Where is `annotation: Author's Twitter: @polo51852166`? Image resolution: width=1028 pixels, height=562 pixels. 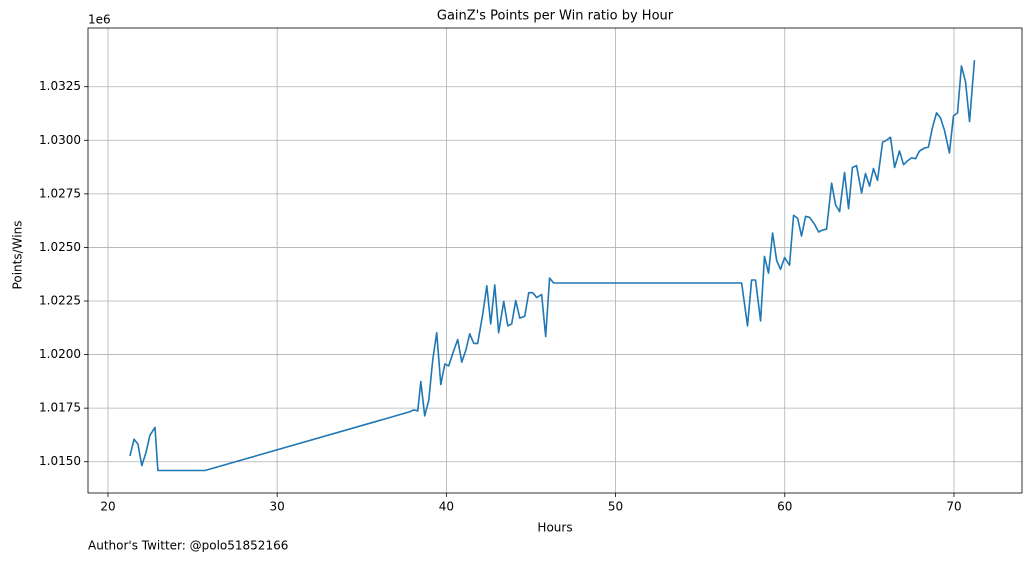 annotation: Author's Twitter: @polo51852166 is located at coordinates (188, 546).